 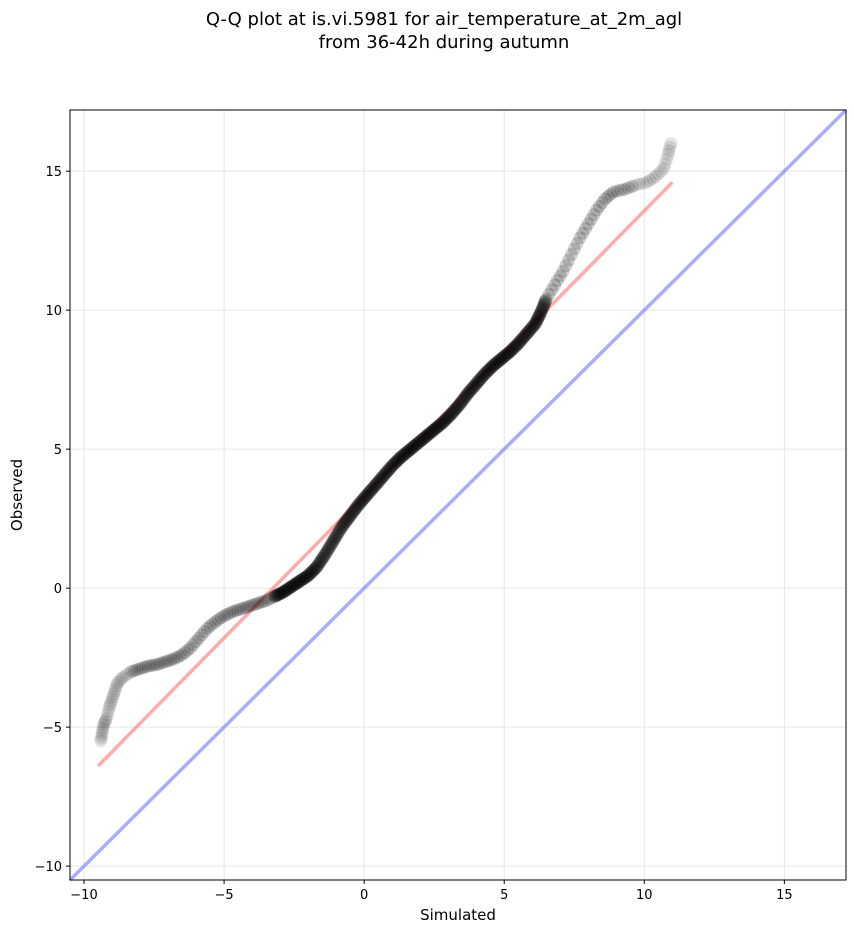 I want to click on y-axis-label: Observed, so click(x=17, y=495).